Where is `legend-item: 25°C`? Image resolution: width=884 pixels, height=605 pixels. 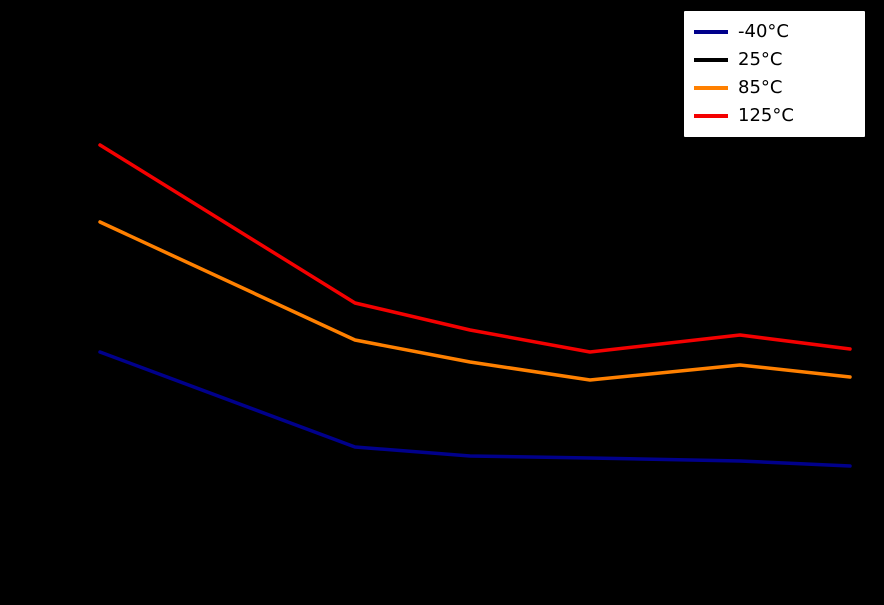 legend-item: 25°C is located at coordinates (774, 60).